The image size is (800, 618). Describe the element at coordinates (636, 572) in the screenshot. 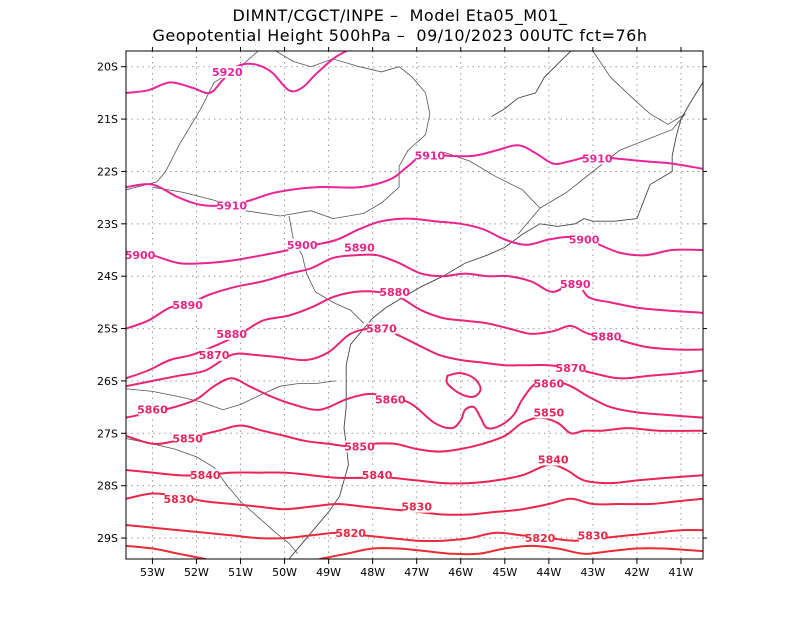

I see `lon-tick-label: 42W` at that location.